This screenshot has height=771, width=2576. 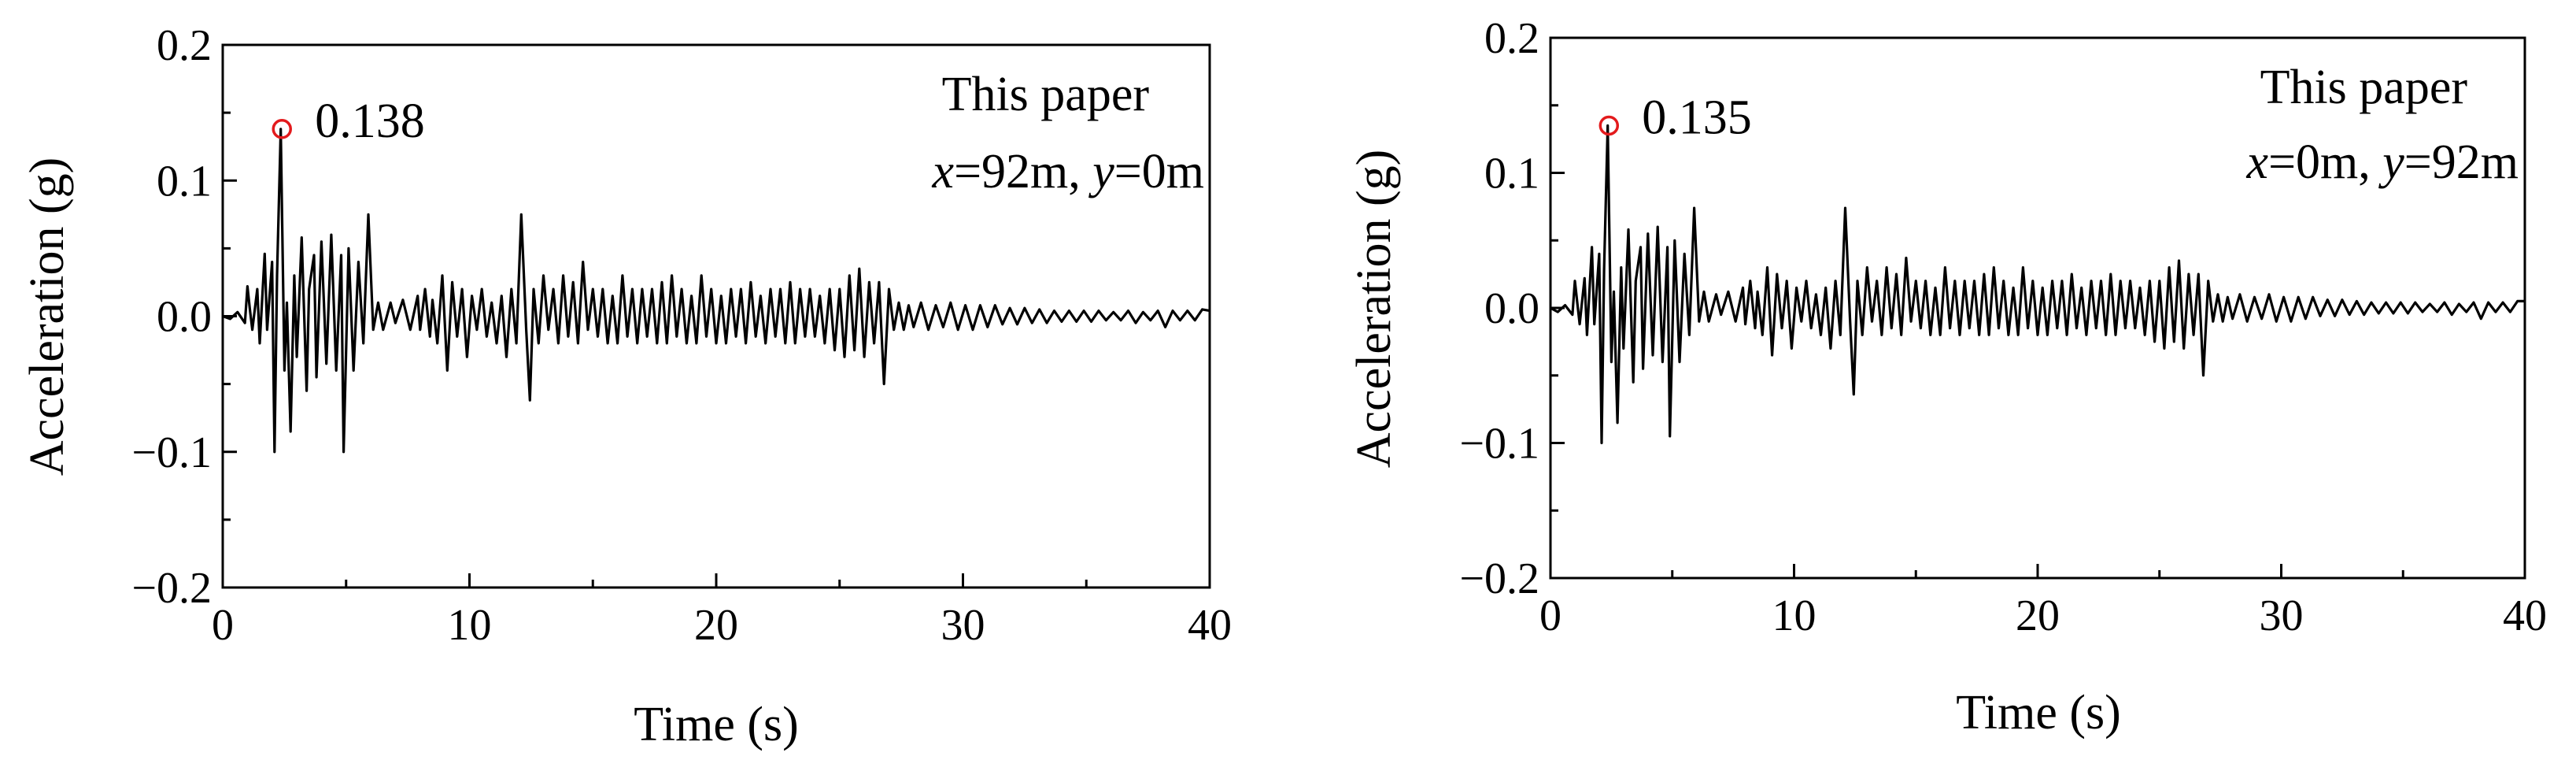 What do you see at coordinates (1697, 117) in the screenshot?
I see `peak-label: 0.135` at bounding box center [1697, 117].